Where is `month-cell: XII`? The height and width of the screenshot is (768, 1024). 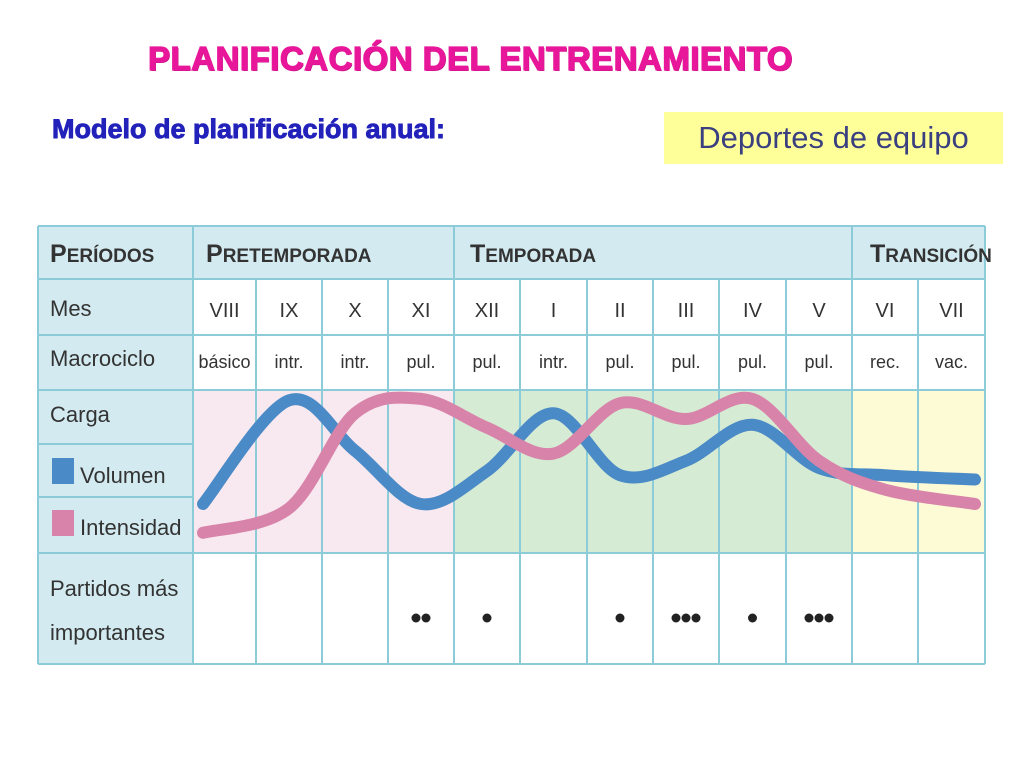
month-cell: XII is located at coordinates (487, 311).